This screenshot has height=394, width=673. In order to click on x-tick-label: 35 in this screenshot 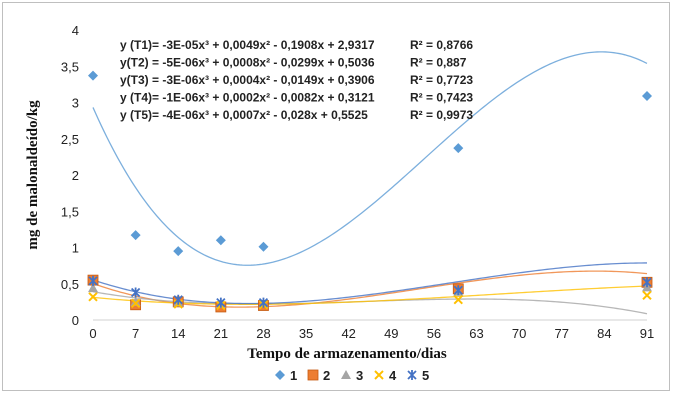, I will do `click(306, 333)`.